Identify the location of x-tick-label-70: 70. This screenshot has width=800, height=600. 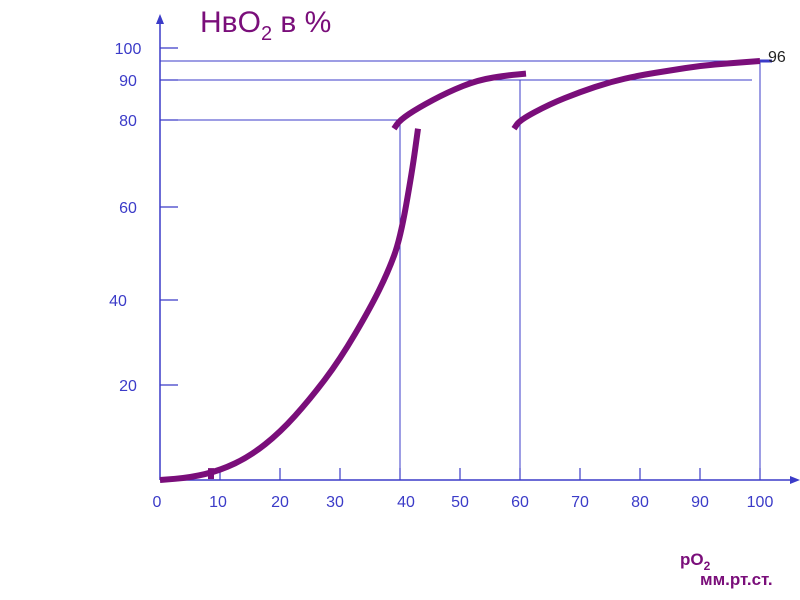
(580, 502).